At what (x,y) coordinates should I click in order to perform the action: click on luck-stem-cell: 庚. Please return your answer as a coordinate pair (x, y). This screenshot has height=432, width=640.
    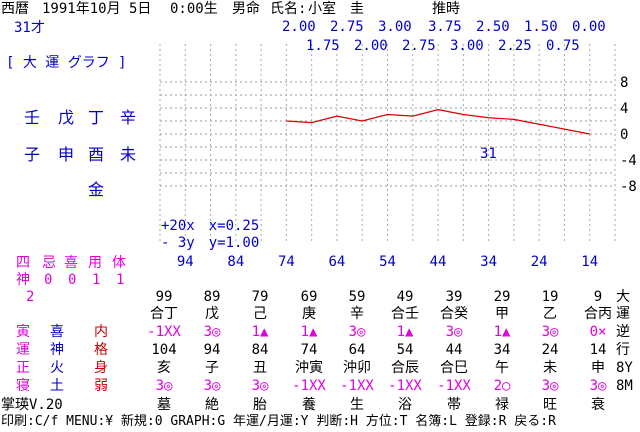
    Looking at the image, I should click on (309, 314).